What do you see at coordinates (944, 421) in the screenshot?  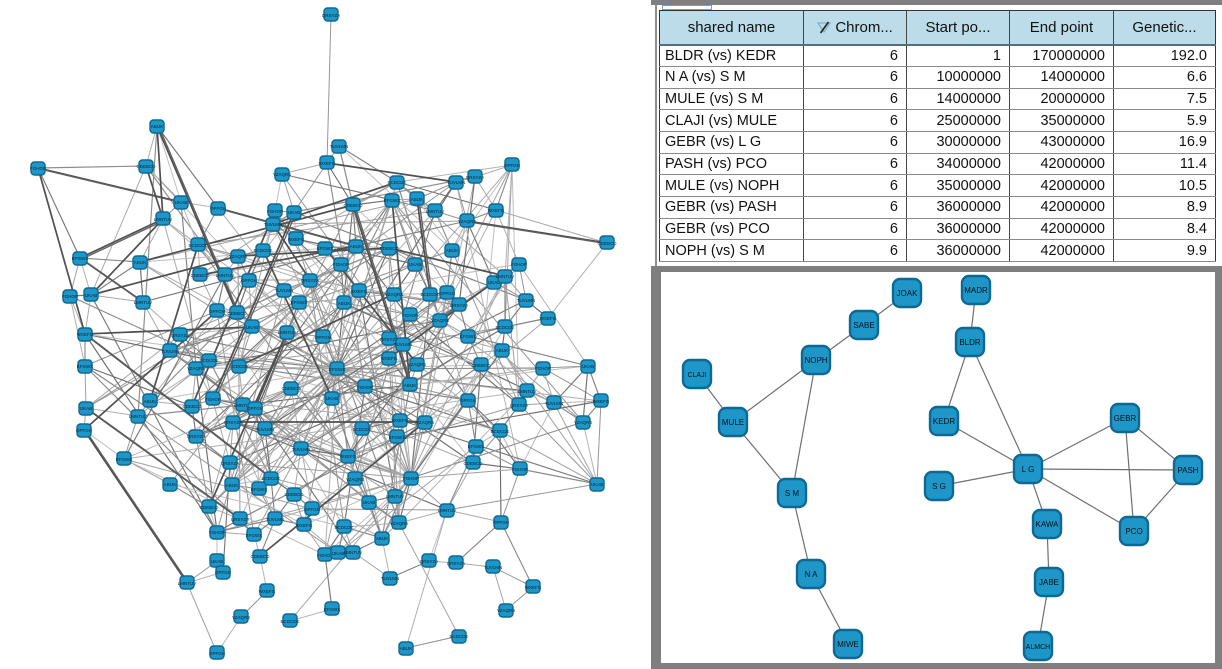 I see `svg-text: KEDR` at bounding box center [944, 421].